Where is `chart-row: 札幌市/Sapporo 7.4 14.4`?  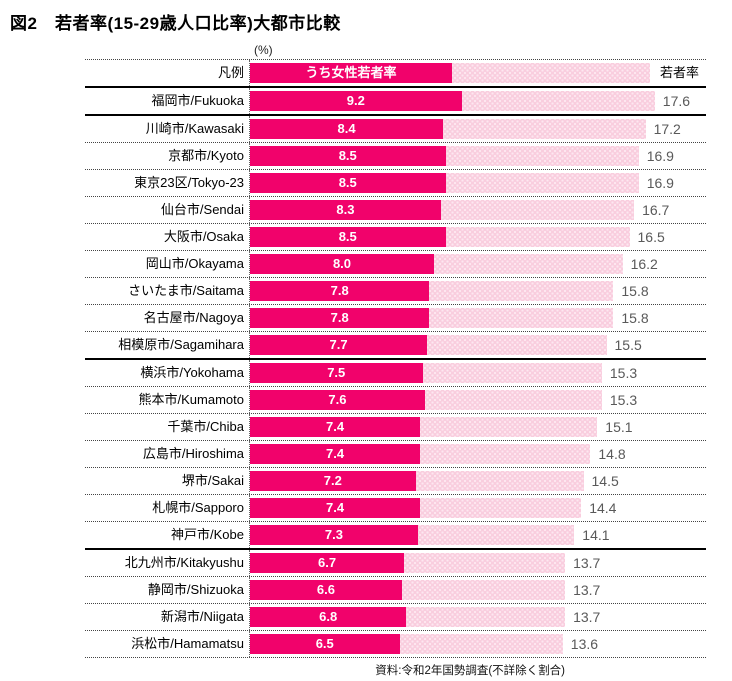
chart-row: 札幌市/Sapporo 7.4 14.4 is located at coordinates (395, 508).